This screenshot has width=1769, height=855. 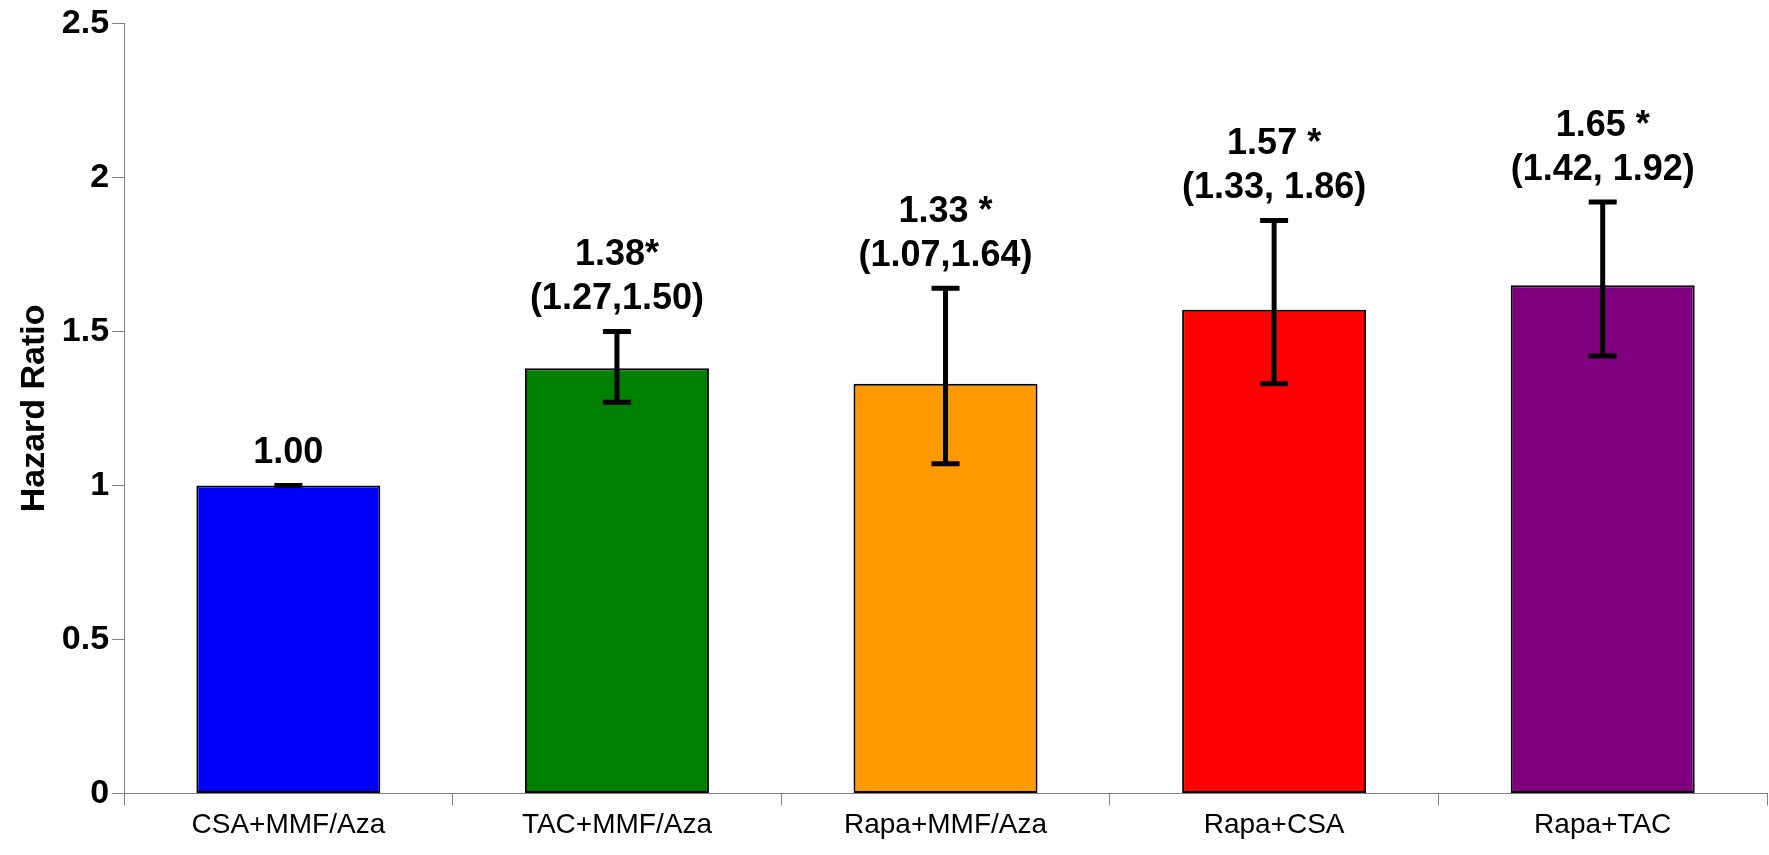 What do you see at coordinates (85, 328) in the screenshot?
I see `y-tick-label: 1.5` at bounding box center [85, 328].